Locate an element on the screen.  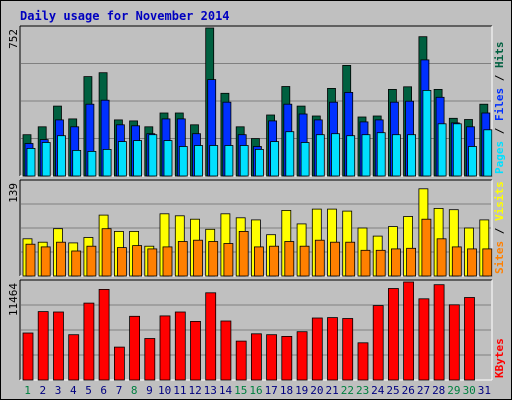
day-label-21: 21 is located at coordinates (331, 390).